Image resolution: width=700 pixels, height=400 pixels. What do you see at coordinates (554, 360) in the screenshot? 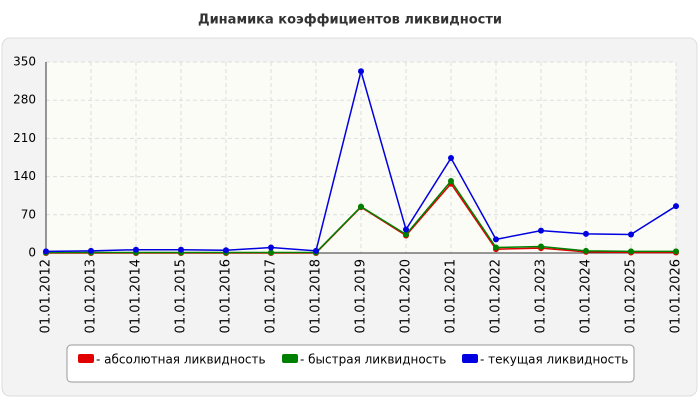
I see `legend-label: - текущая ликвидность` at bounding box center [554, 360].